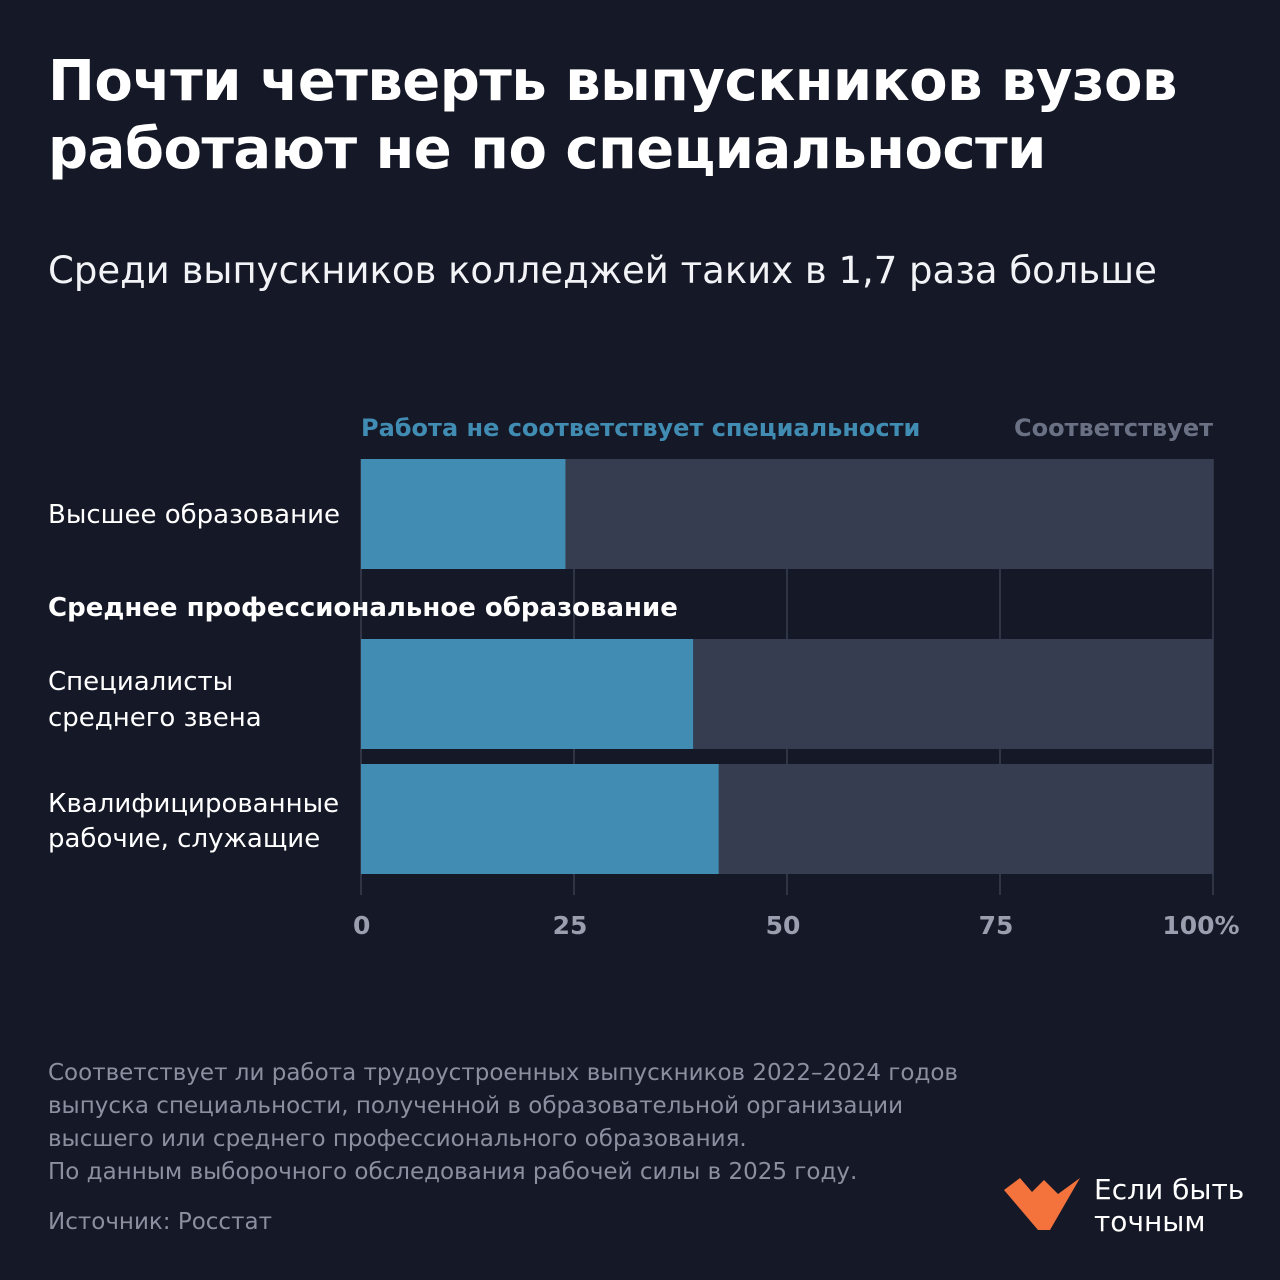 This screenshot has height=1280, width=1280. What do you see at coordinates (640, 428) in the screenshot?
I see `legend-mismatch: Работа не соответствует специальности` at bounding box center [640, 428].